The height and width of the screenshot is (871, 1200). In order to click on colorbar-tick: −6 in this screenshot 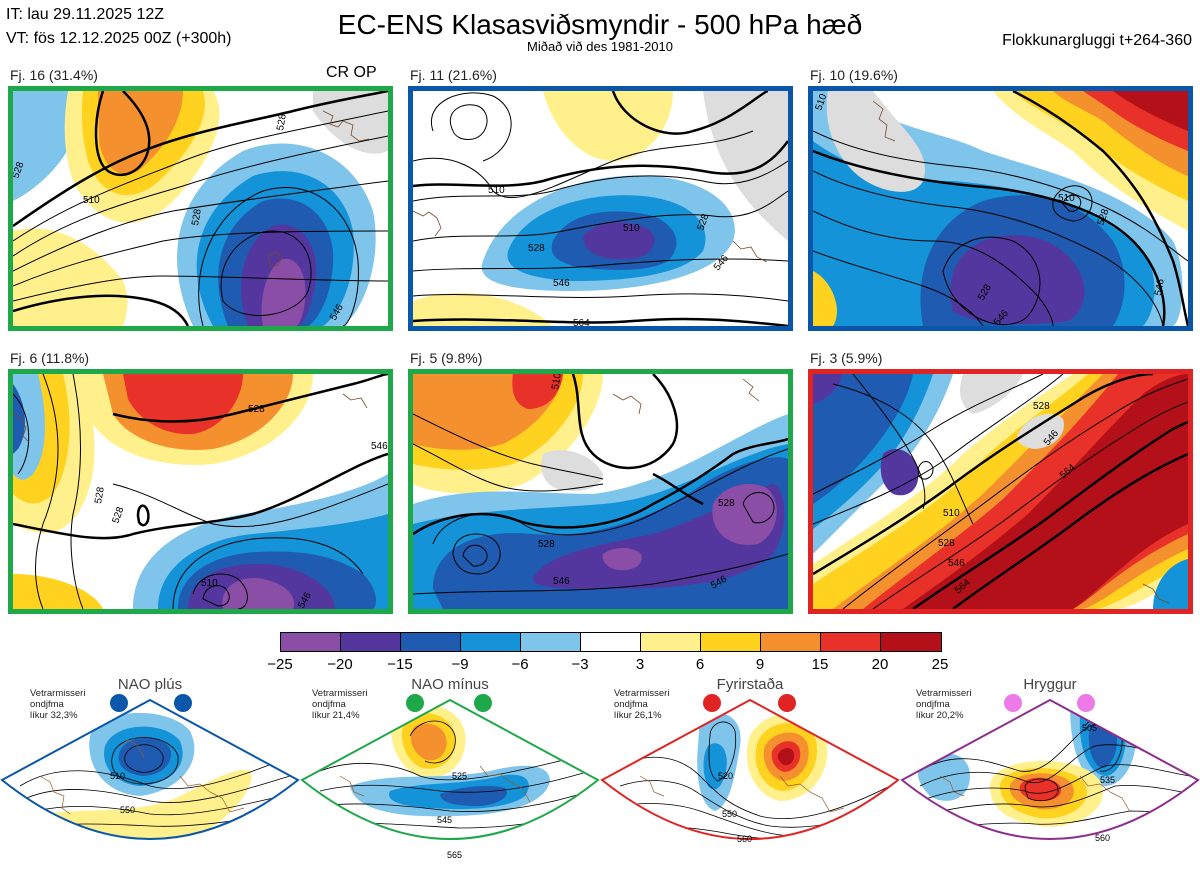, I will do `click(520, 664)`.